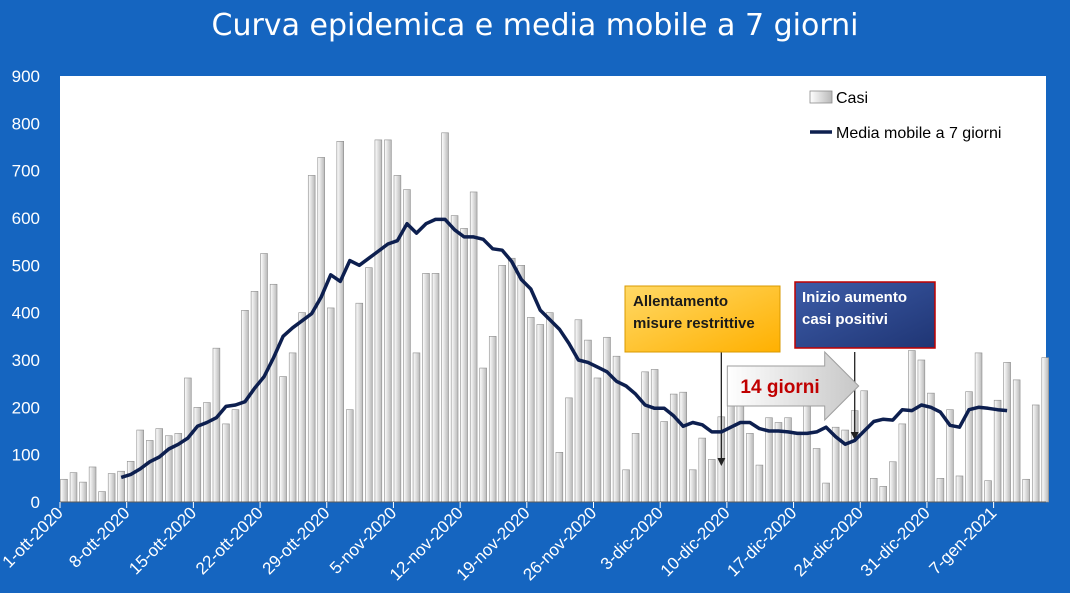 The height and width of the screenshot is (593, 1070). I want to click on annotation-arrow-14-giorni, so click(793, 386).